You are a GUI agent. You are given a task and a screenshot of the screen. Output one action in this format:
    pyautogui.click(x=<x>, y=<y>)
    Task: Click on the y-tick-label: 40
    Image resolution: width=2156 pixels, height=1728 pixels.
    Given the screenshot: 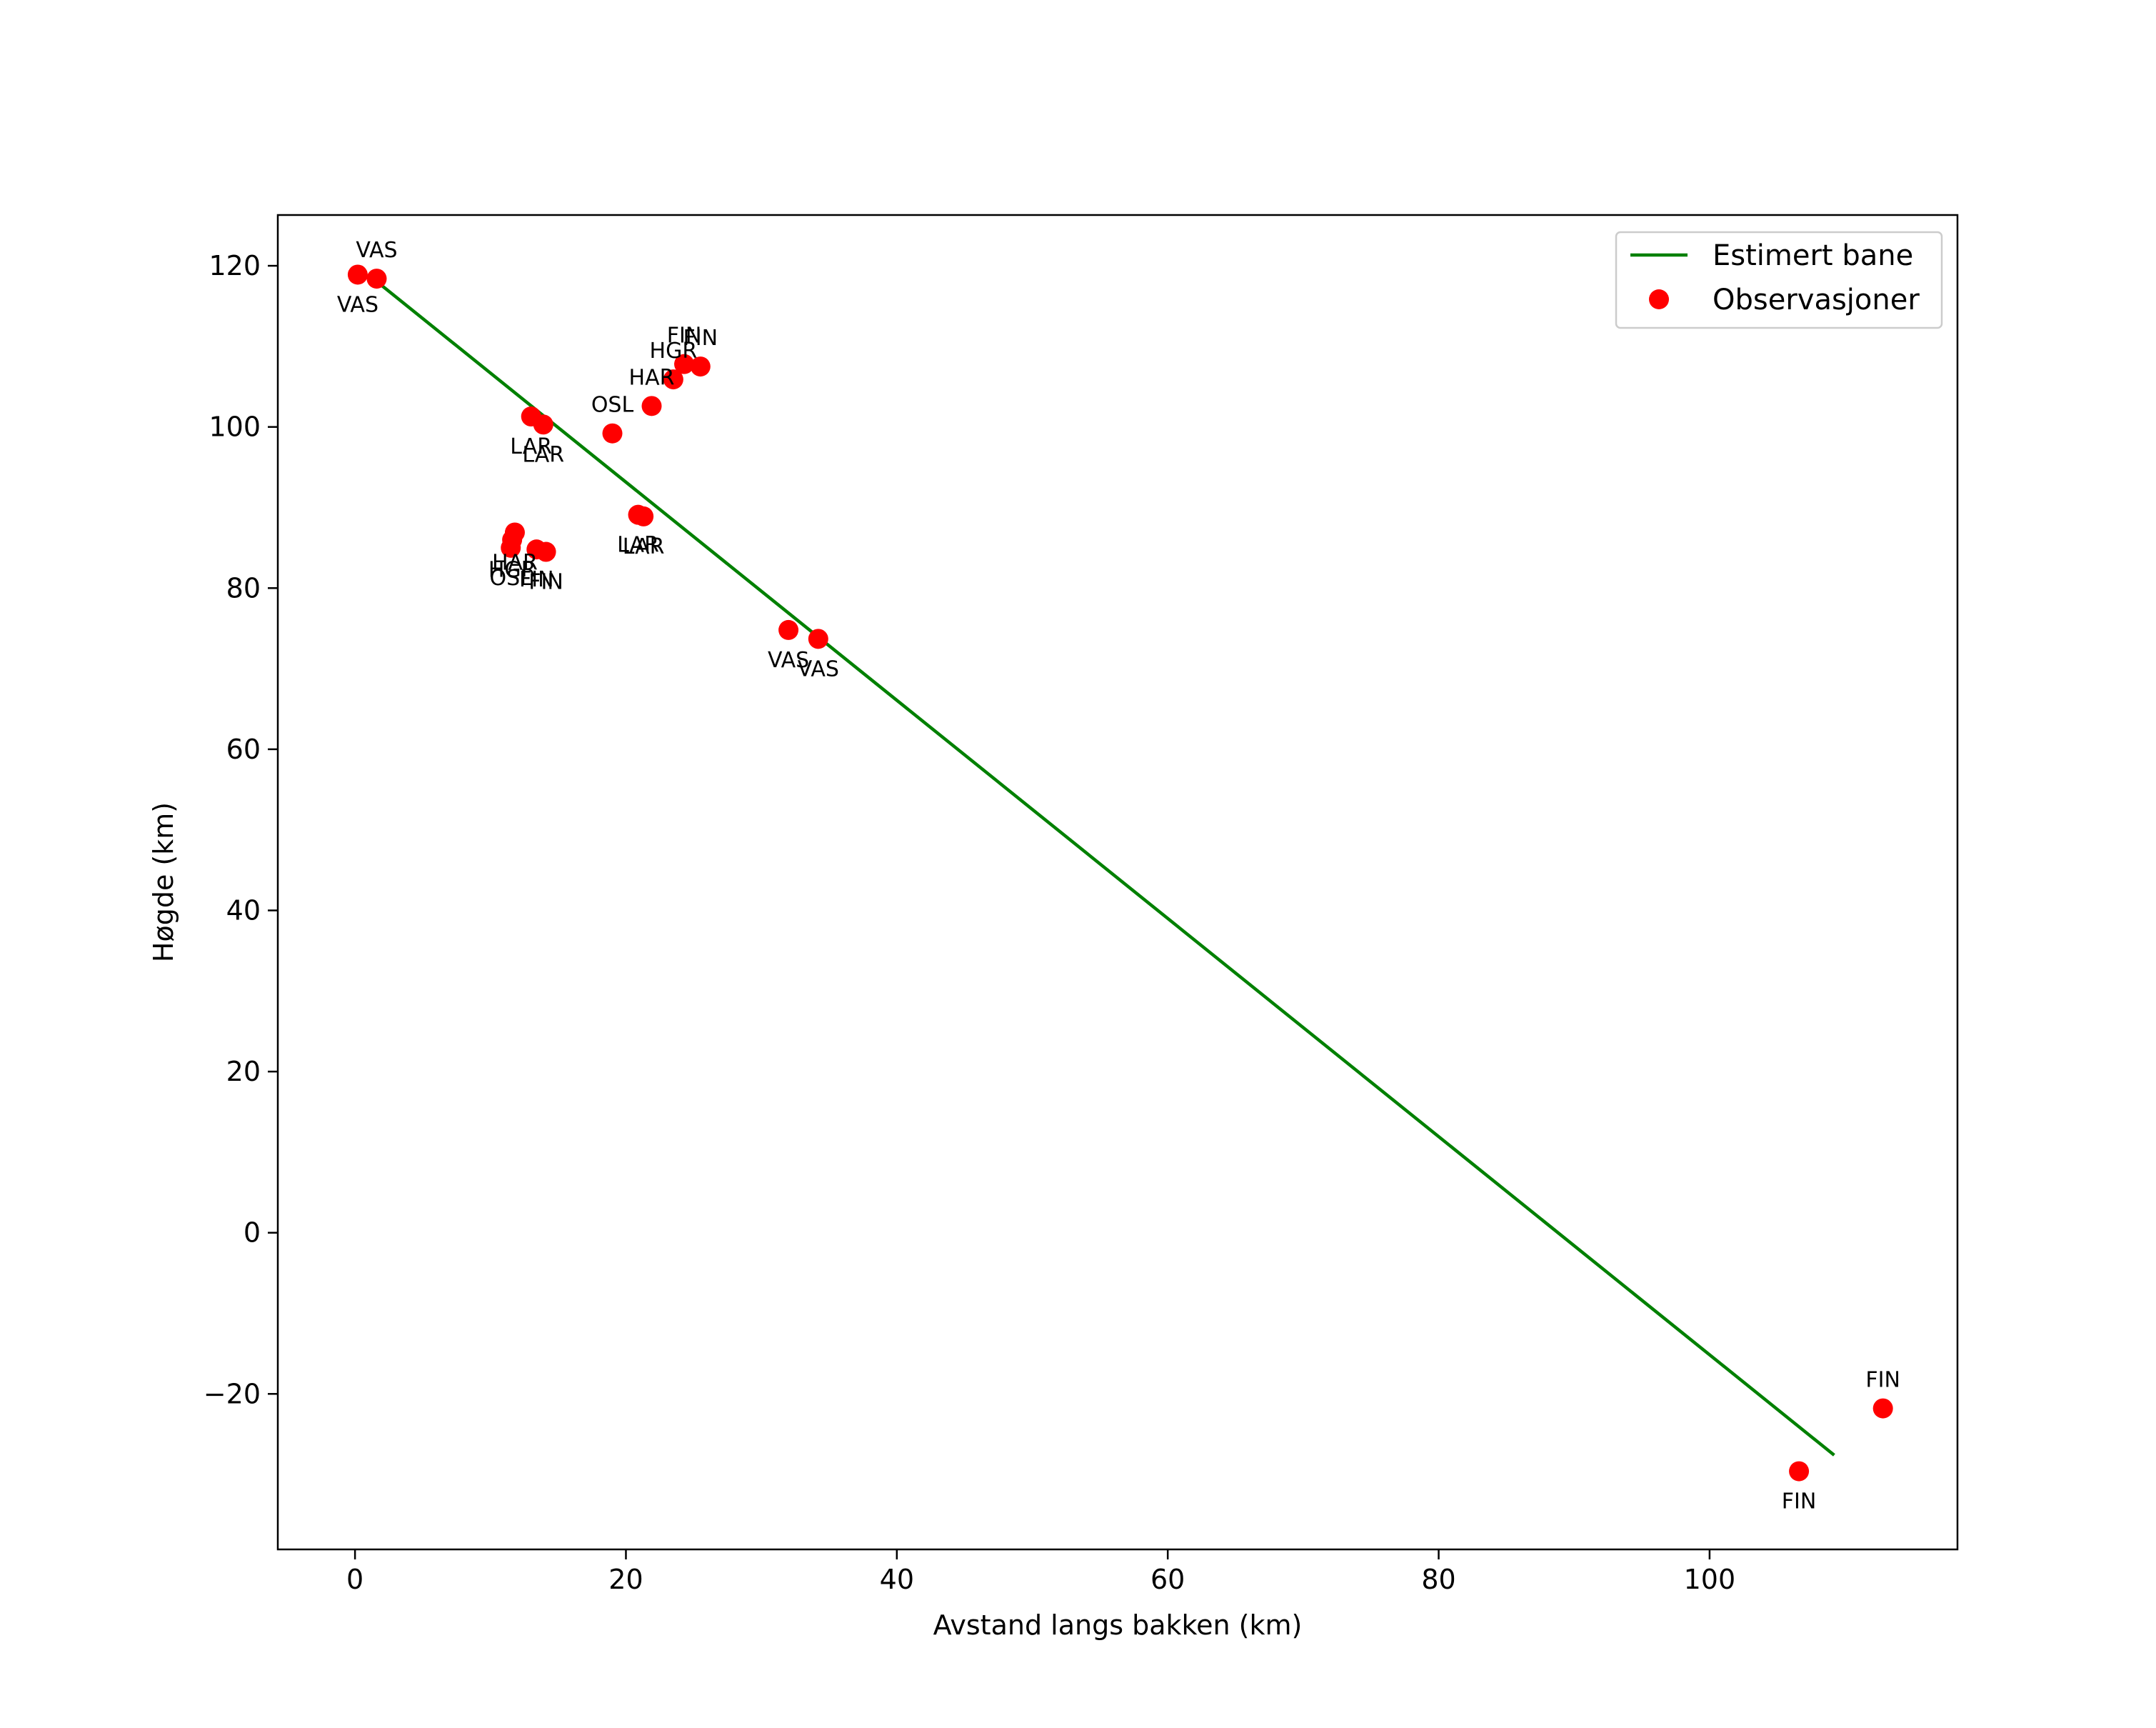 What is the action you would take?
    pyautogui.click(x=244, y=910)
    